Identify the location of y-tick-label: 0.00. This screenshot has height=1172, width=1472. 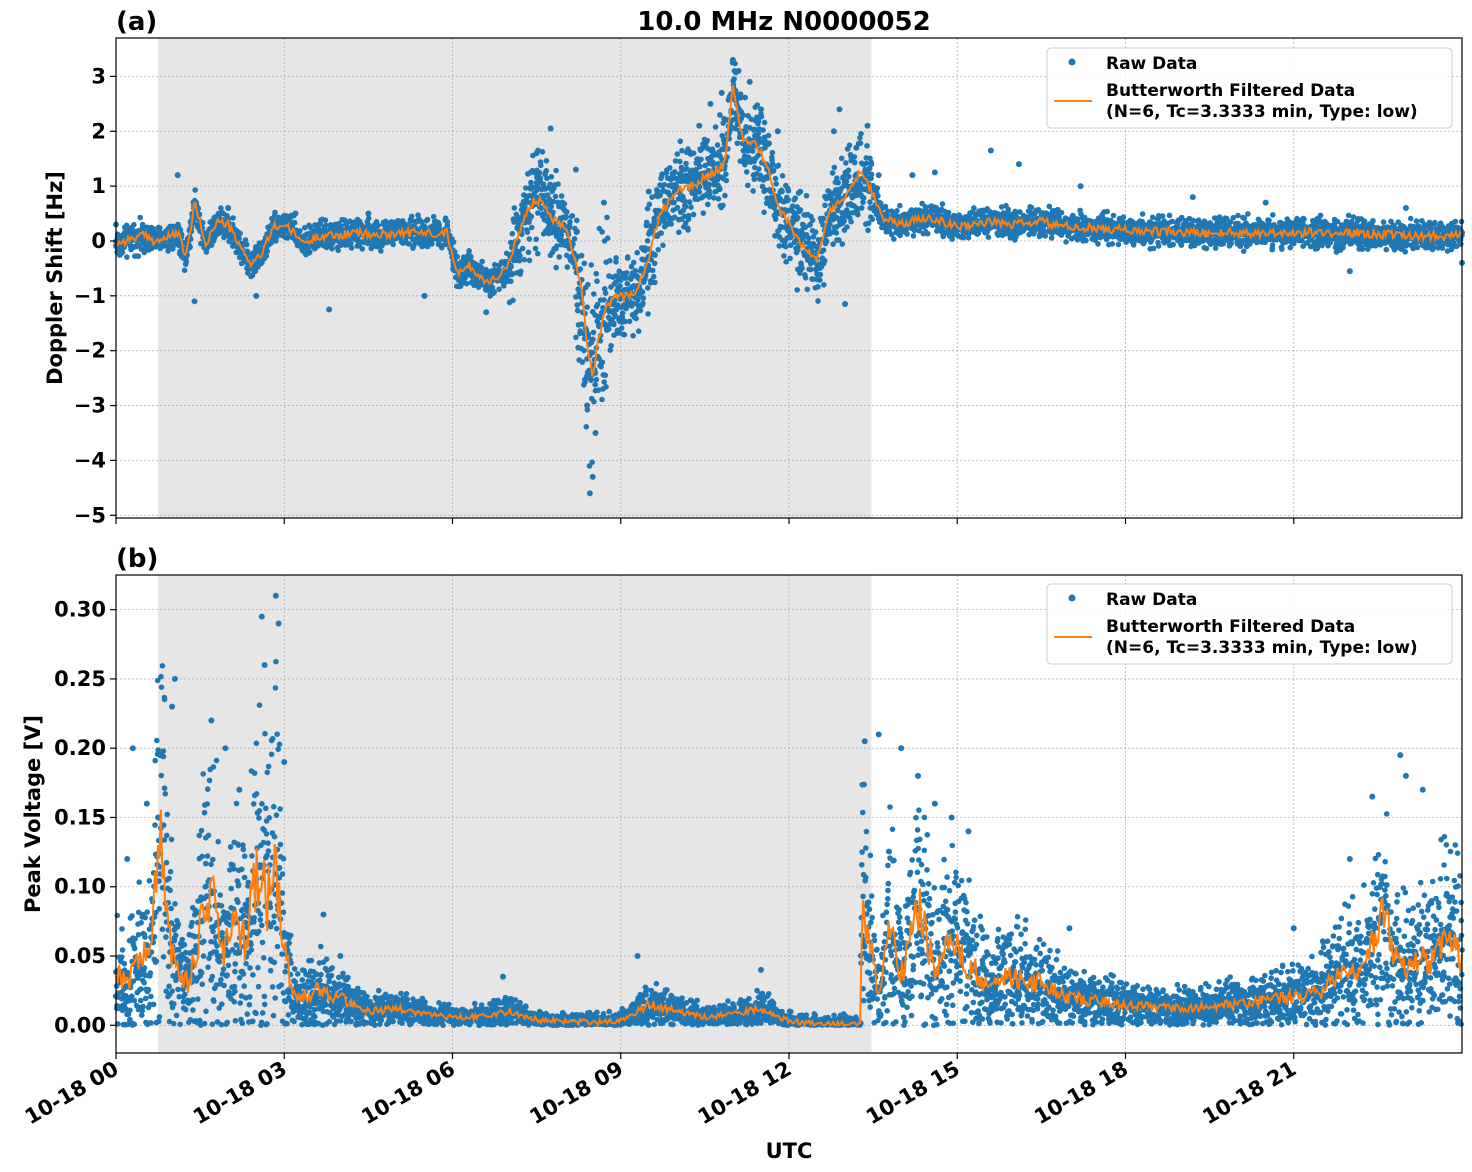
(80, 1025).